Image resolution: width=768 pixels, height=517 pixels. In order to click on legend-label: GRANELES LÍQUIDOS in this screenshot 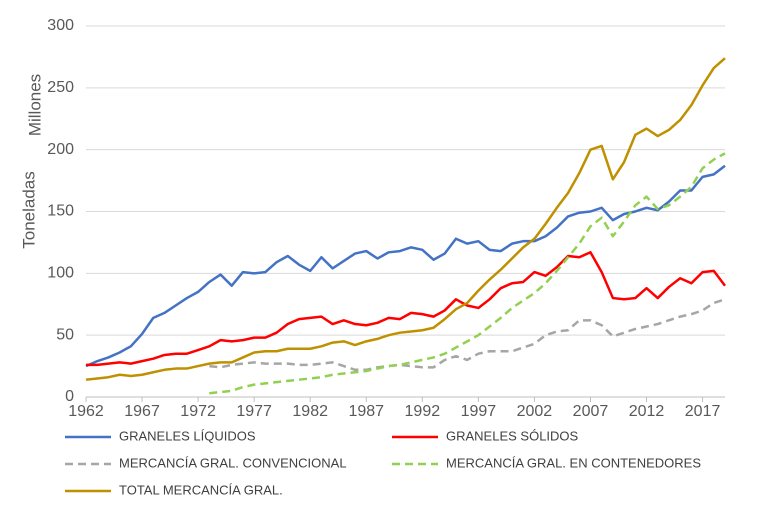, I will do `click(187, 435)`.